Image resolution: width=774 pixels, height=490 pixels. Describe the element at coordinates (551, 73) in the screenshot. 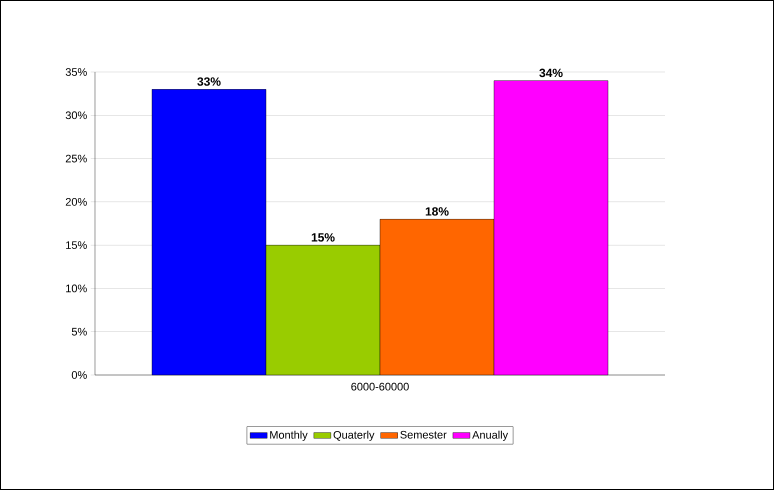

I see `data-label: 34%` at that location.